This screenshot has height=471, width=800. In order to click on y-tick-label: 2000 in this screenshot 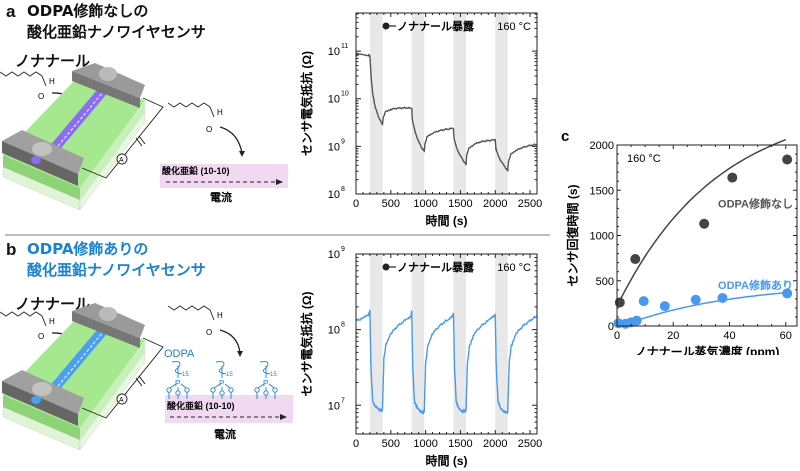, I will do `click(602, 146)`.